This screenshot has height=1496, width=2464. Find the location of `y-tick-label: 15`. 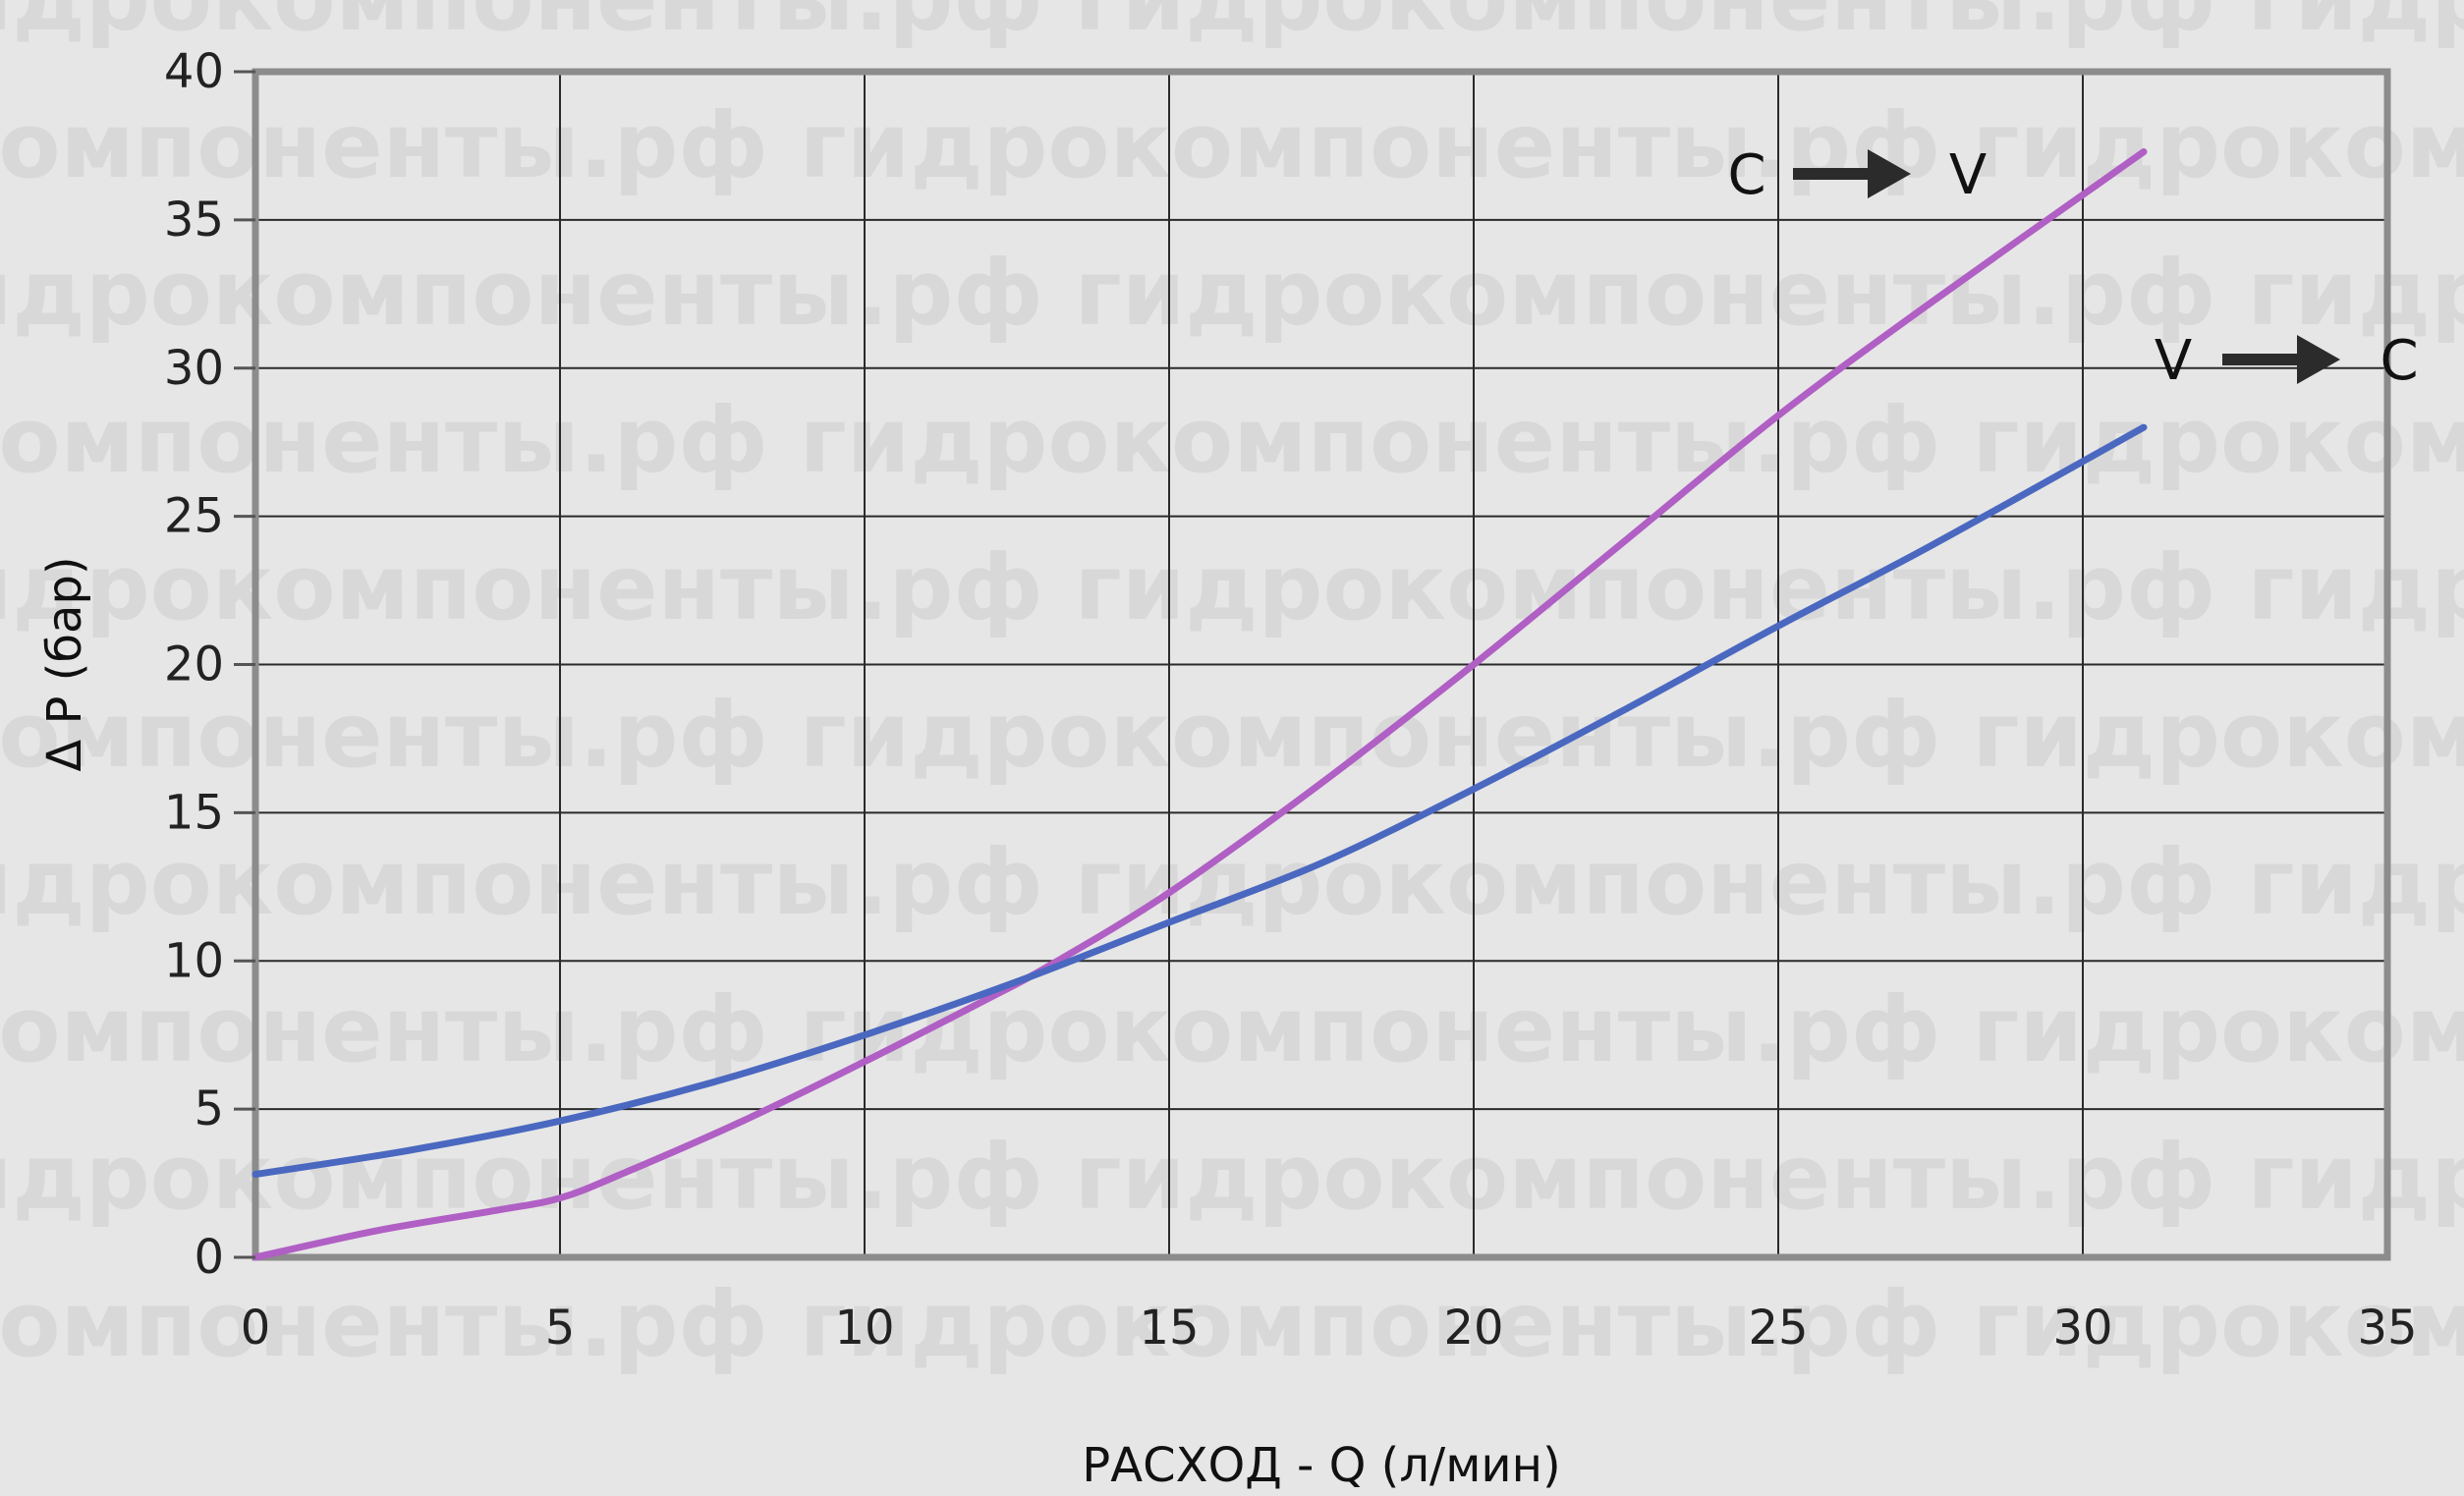

y-tick-label: 15 is located at coordinates (194, 812).